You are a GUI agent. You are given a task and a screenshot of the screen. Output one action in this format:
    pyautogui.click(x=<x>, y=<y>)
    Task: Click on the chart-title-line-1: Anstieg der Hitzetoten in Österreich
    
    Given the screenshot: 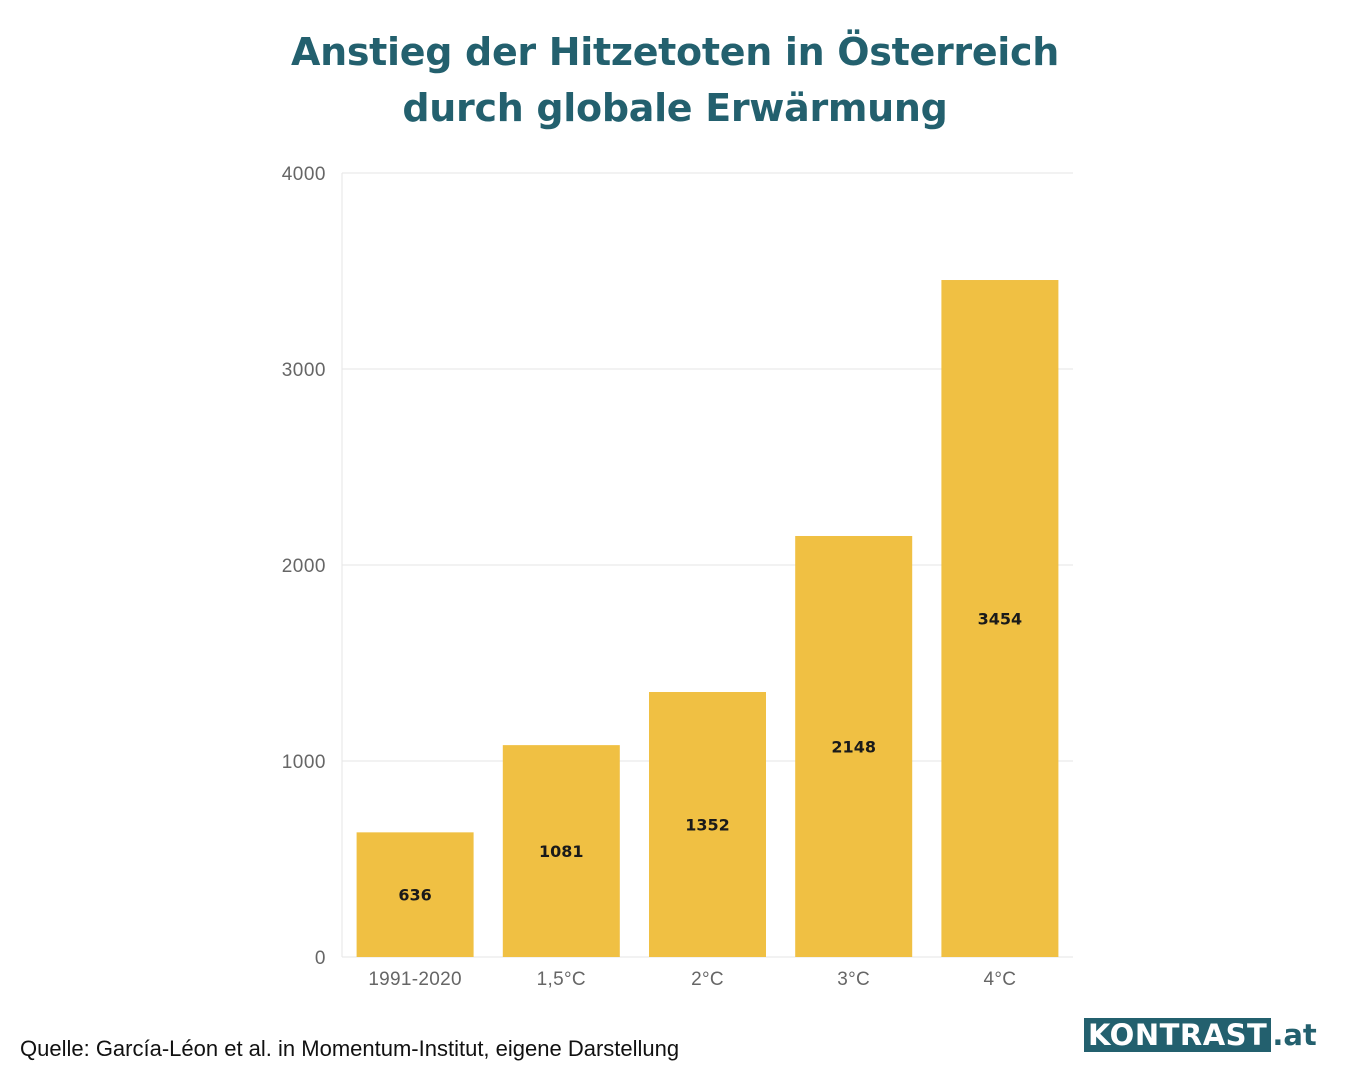 What is the action you would take?
    pyautogui.click(x=674, y=52)
    